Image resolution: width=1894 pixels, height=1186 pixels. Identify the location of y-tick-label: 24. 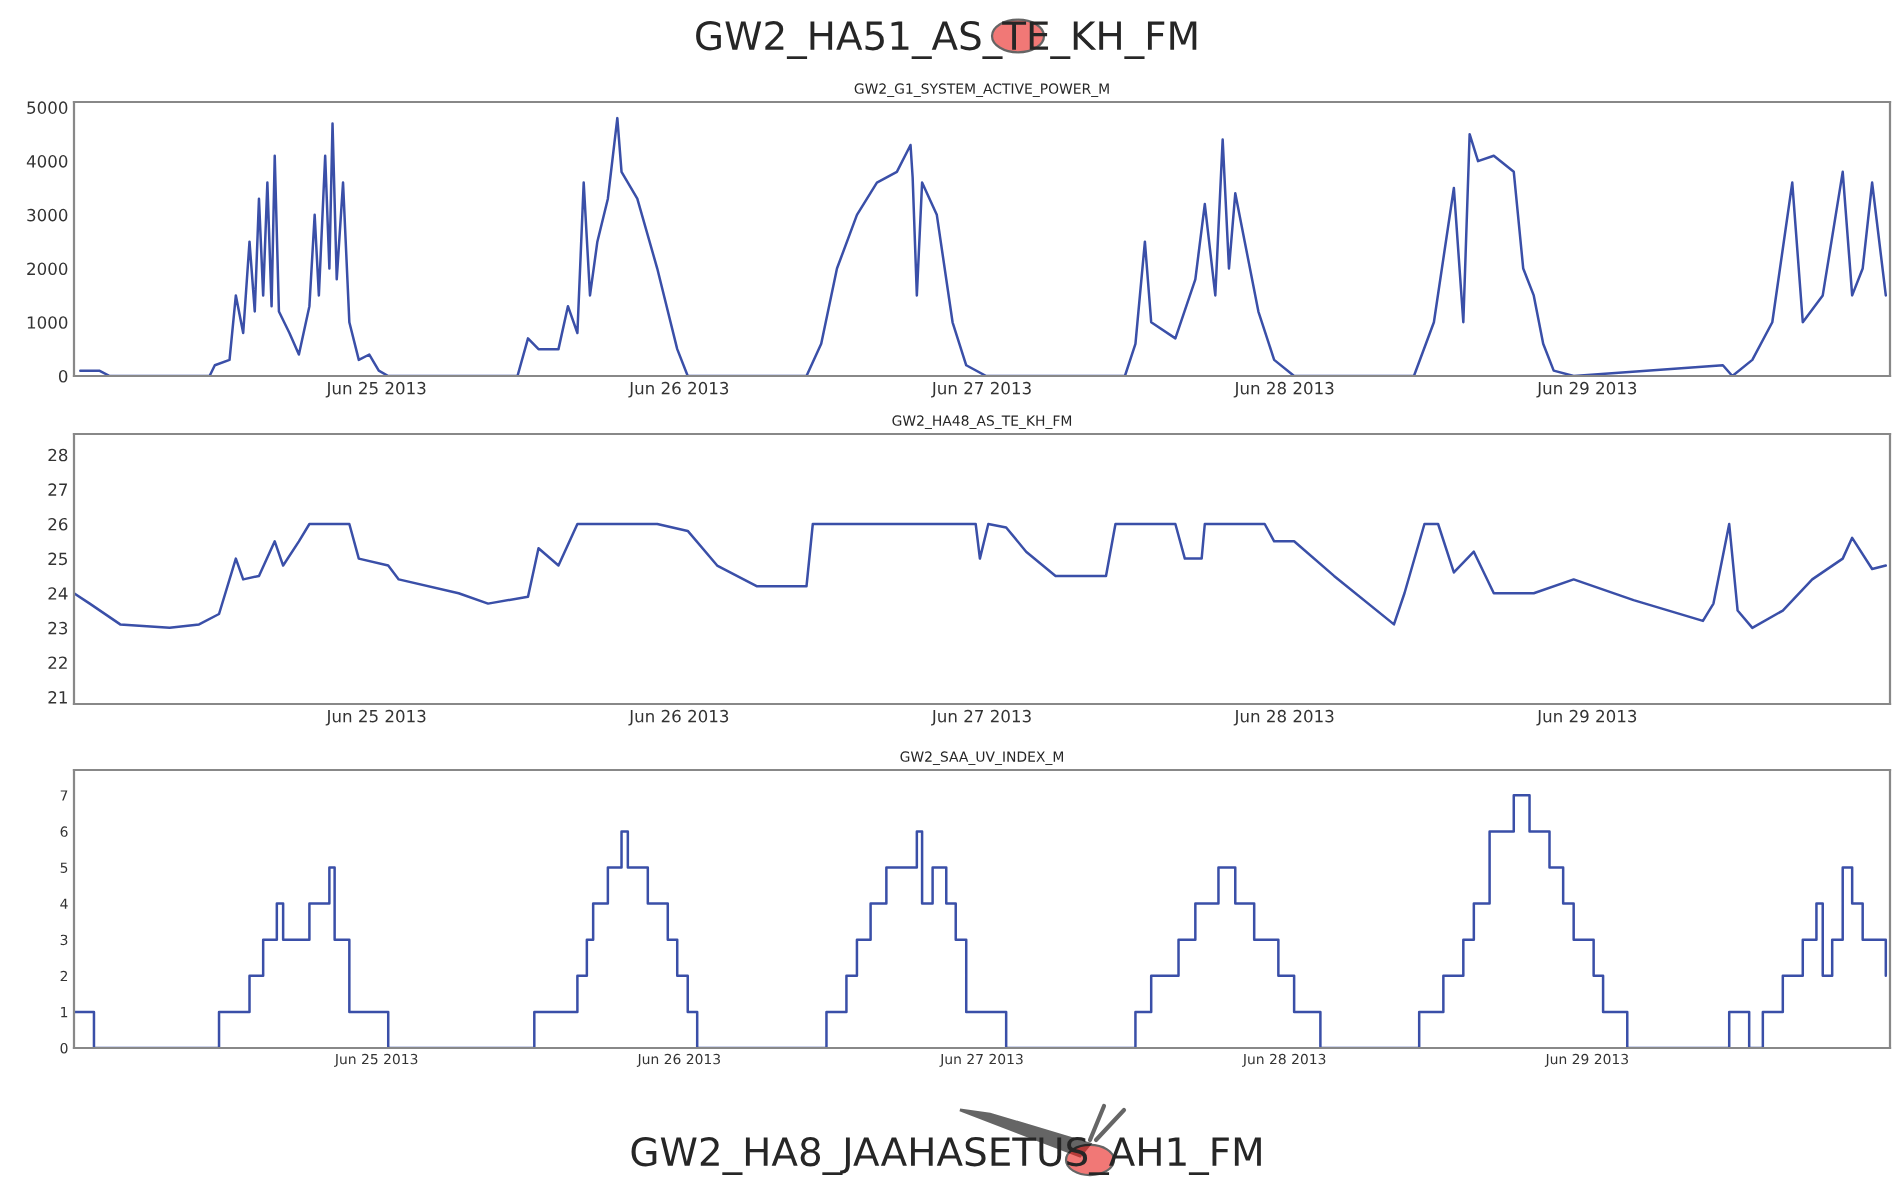
(58, 593).